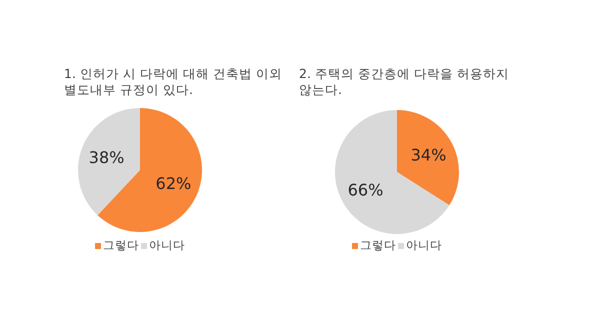 The height and width of the screenshot is (336, 600). I want to click on data-label: 34%, so click(428, 155).